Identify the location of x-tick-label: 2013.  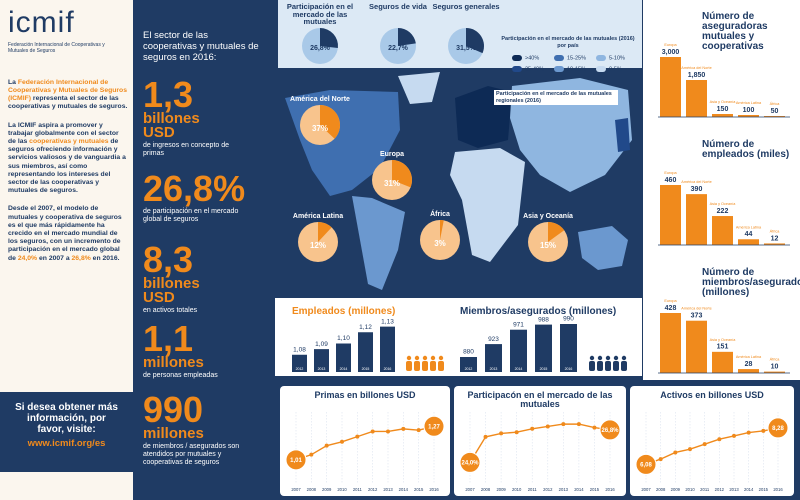
(564, 489).